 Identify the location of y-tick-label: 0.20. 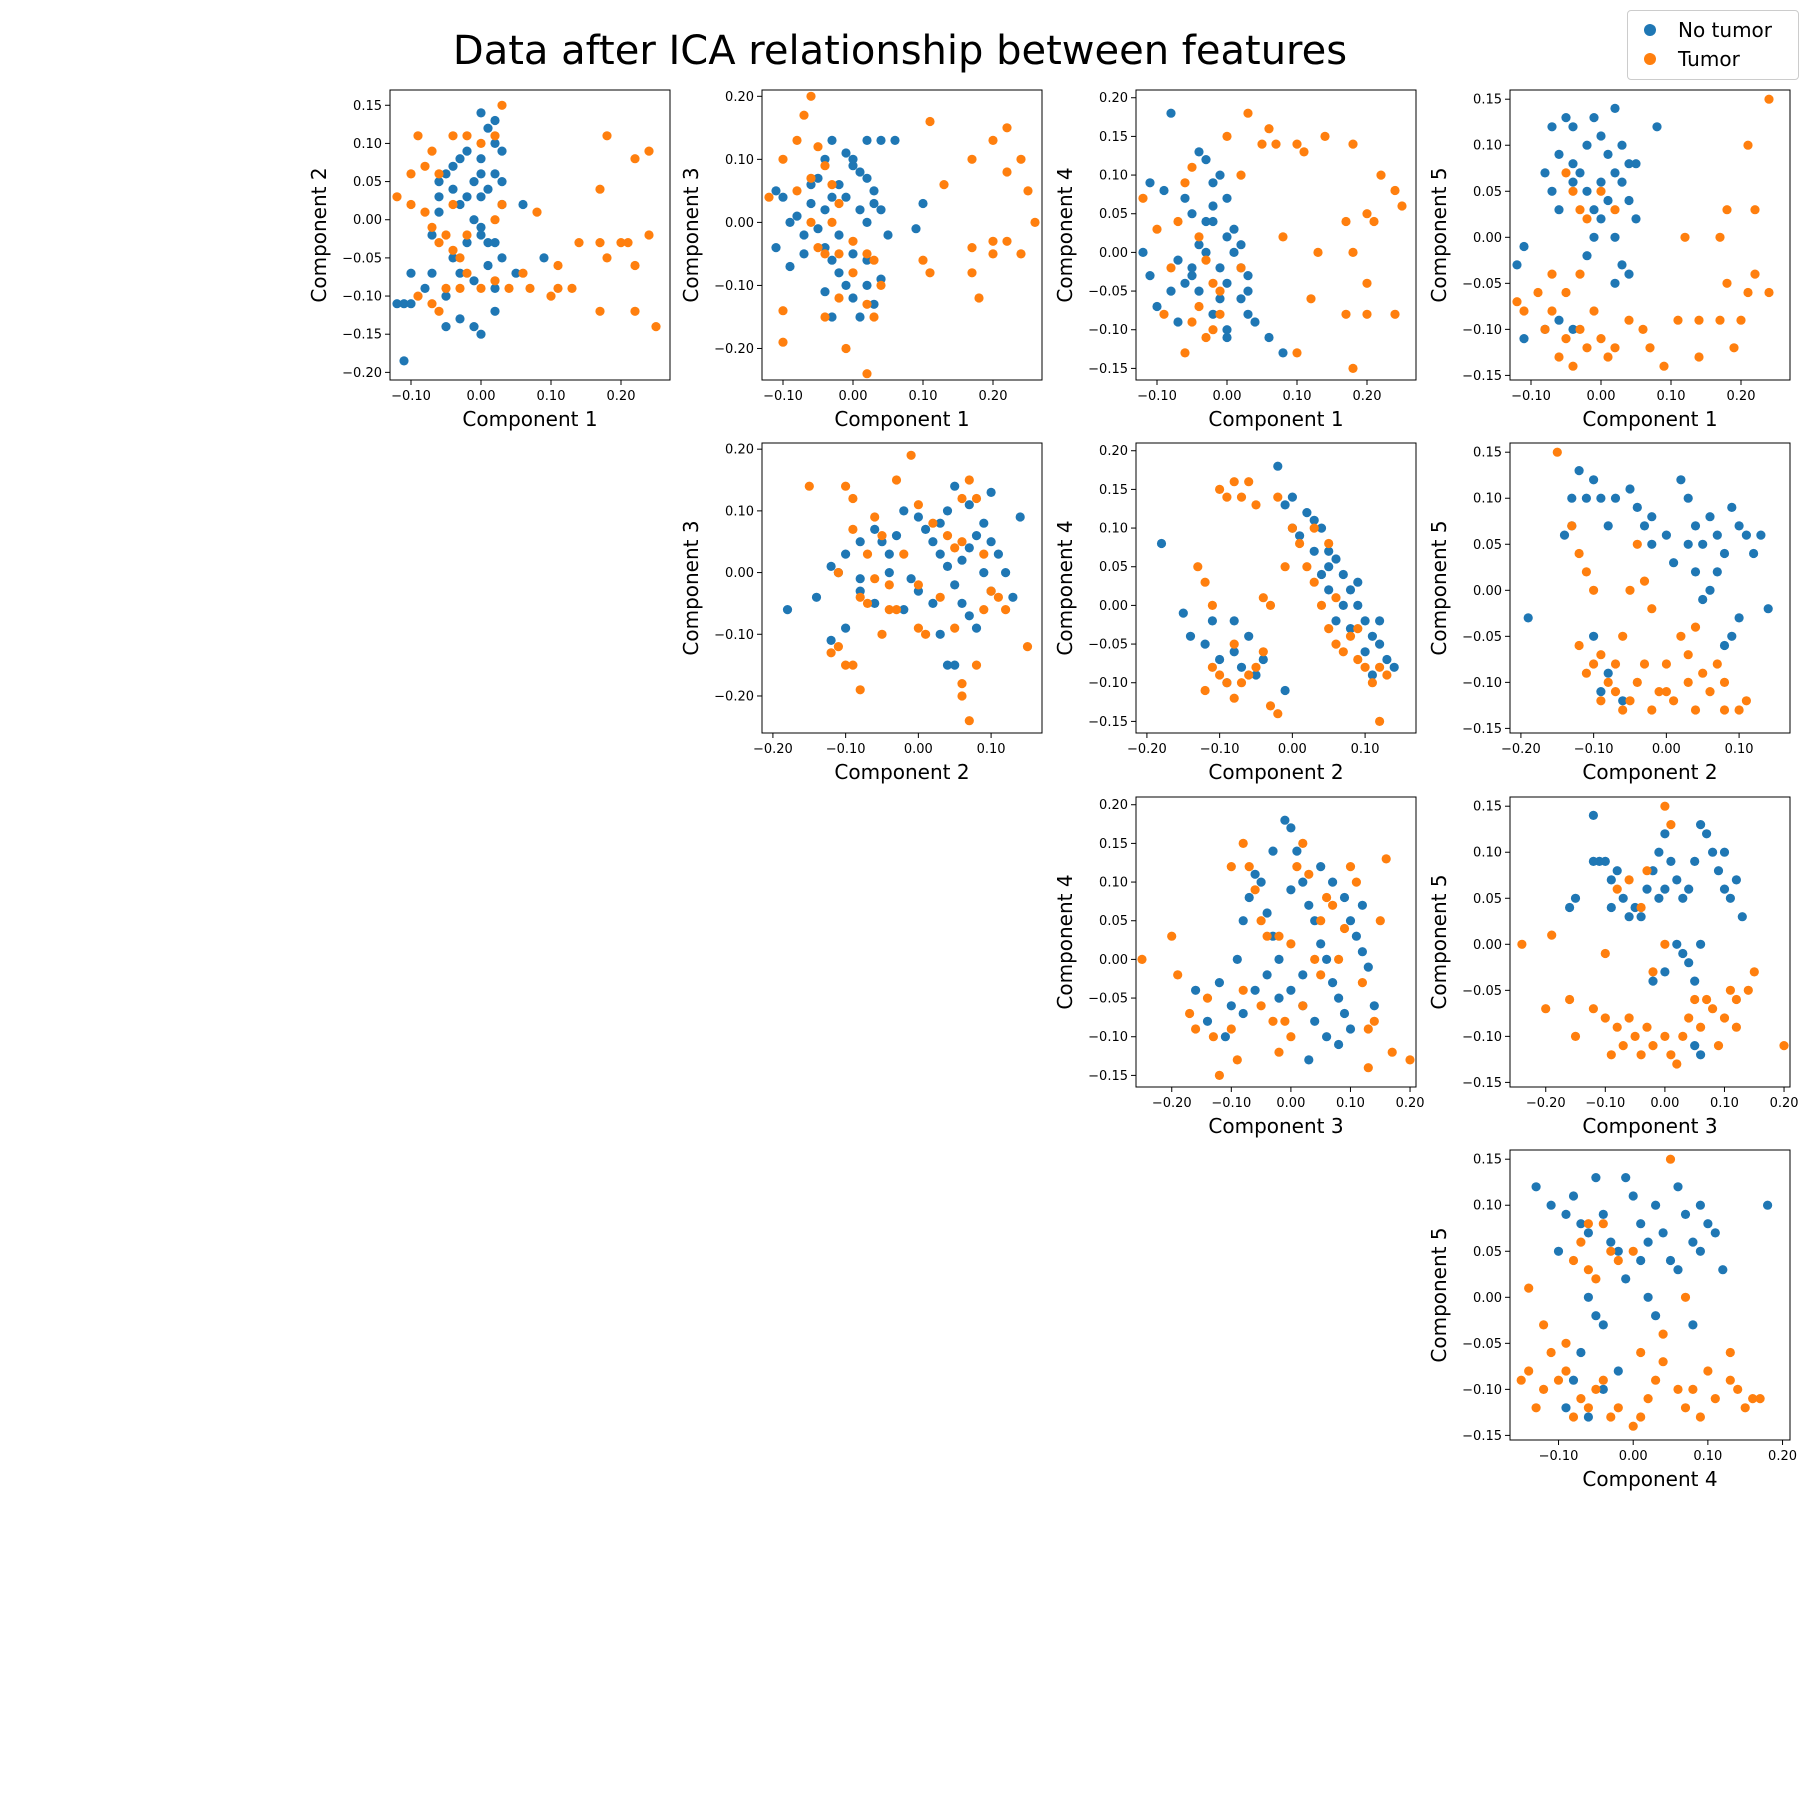
(1113, 805).